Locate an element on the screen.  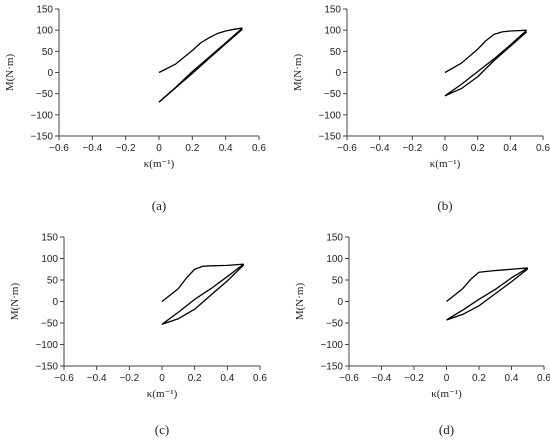
panel-label: (a) is located at coordinates (159, 205).